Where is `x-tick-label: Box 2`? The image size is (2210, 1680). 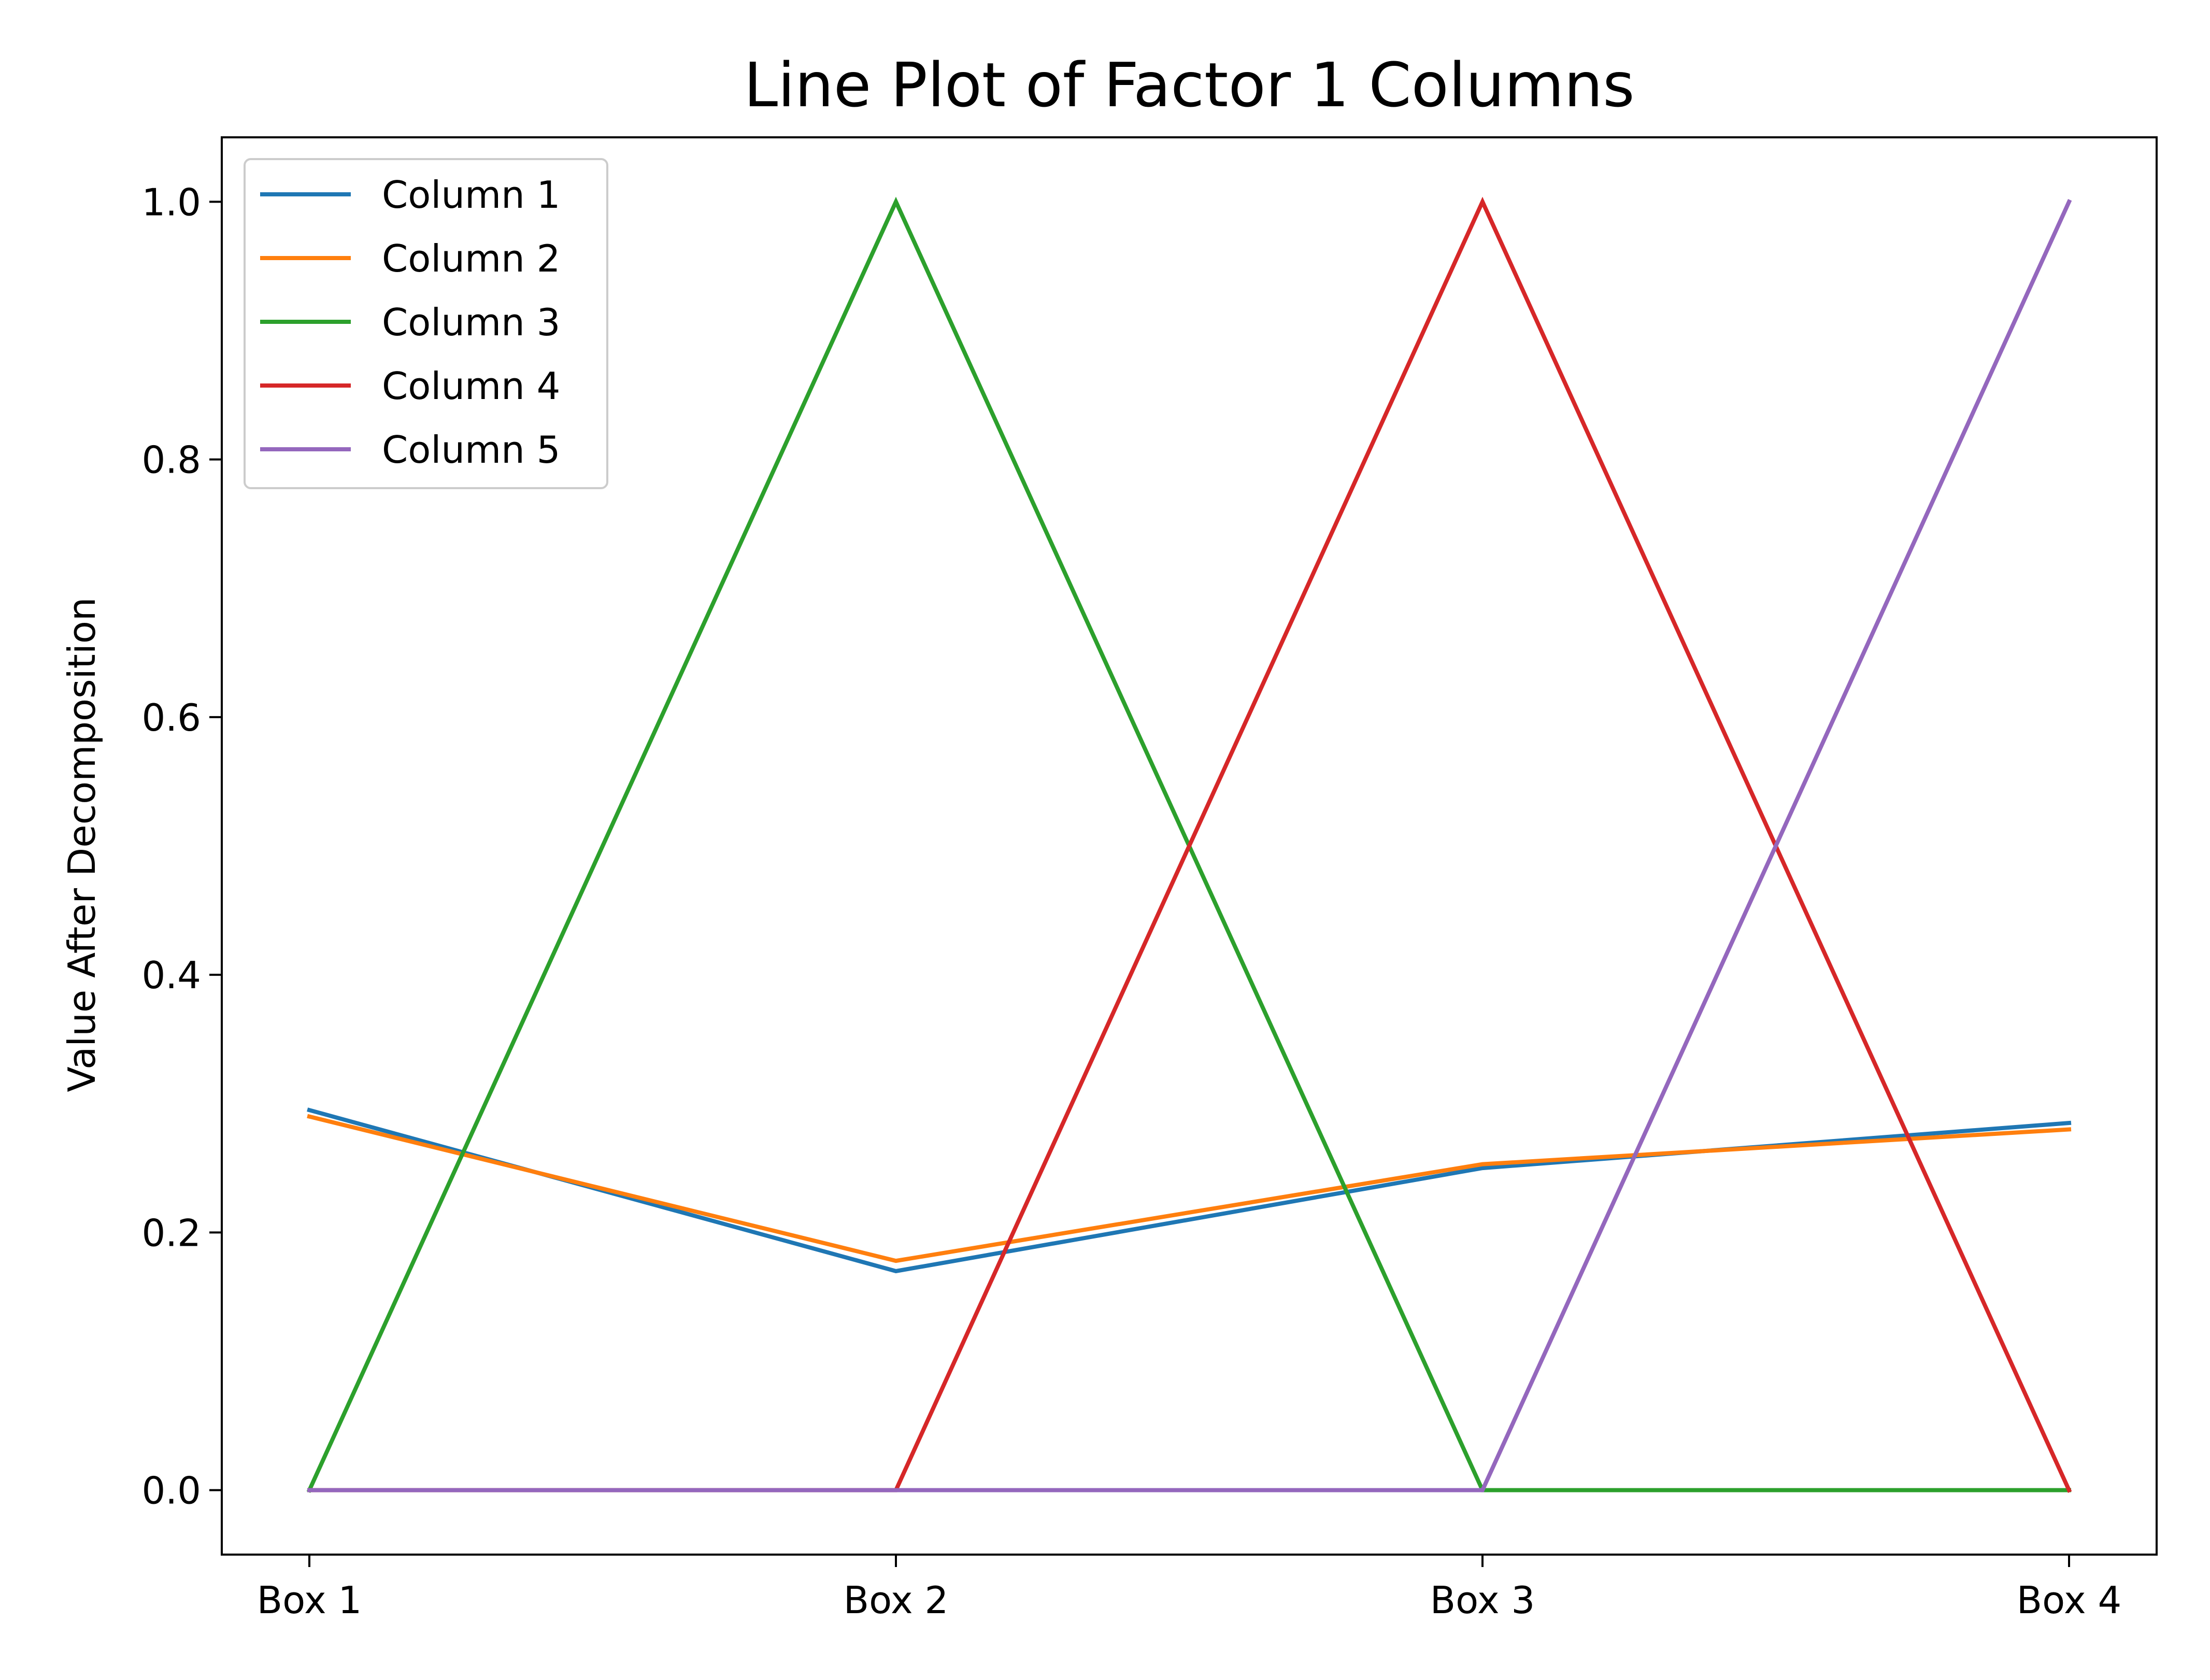
x-tick-label: Box 2 is located at coordinates (896, 1600).